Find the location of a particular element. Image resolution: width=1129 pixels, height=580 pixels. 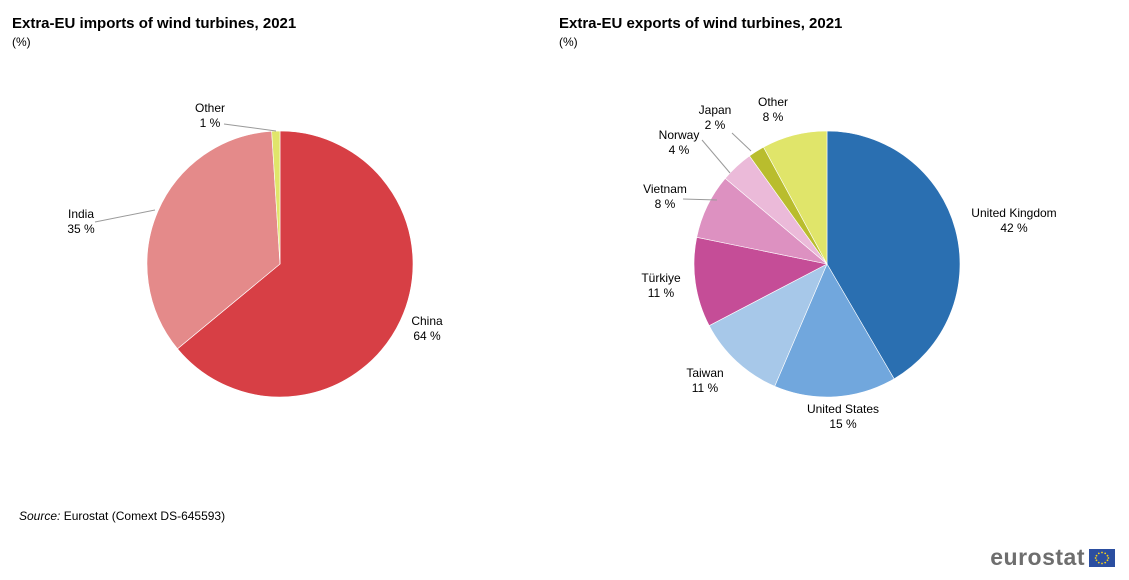

exports-slice-united-kingdom is located at coordinates (893, 255).